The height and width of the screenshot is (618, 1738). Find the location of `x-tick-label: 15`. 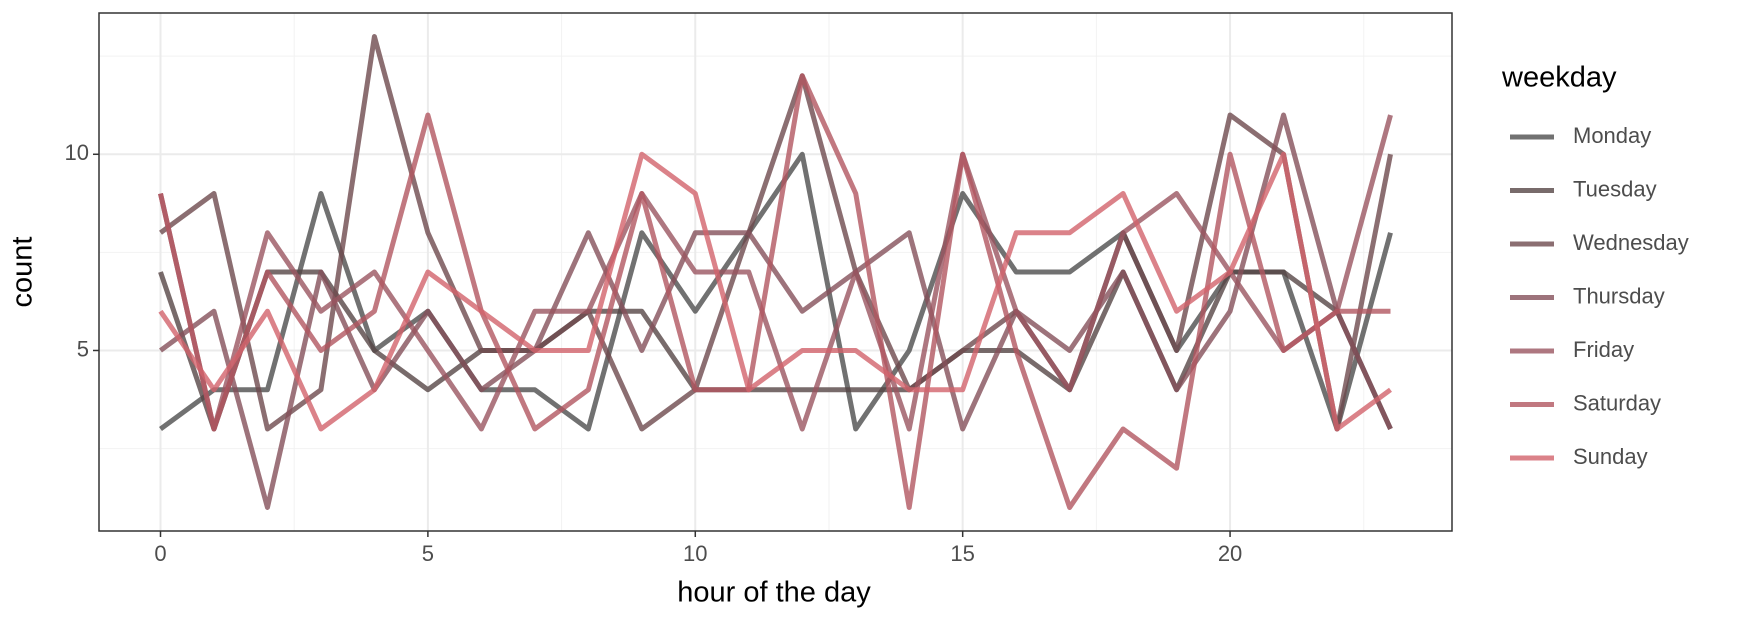

x-tick-label: 15 is located at coordinates (962, 553).